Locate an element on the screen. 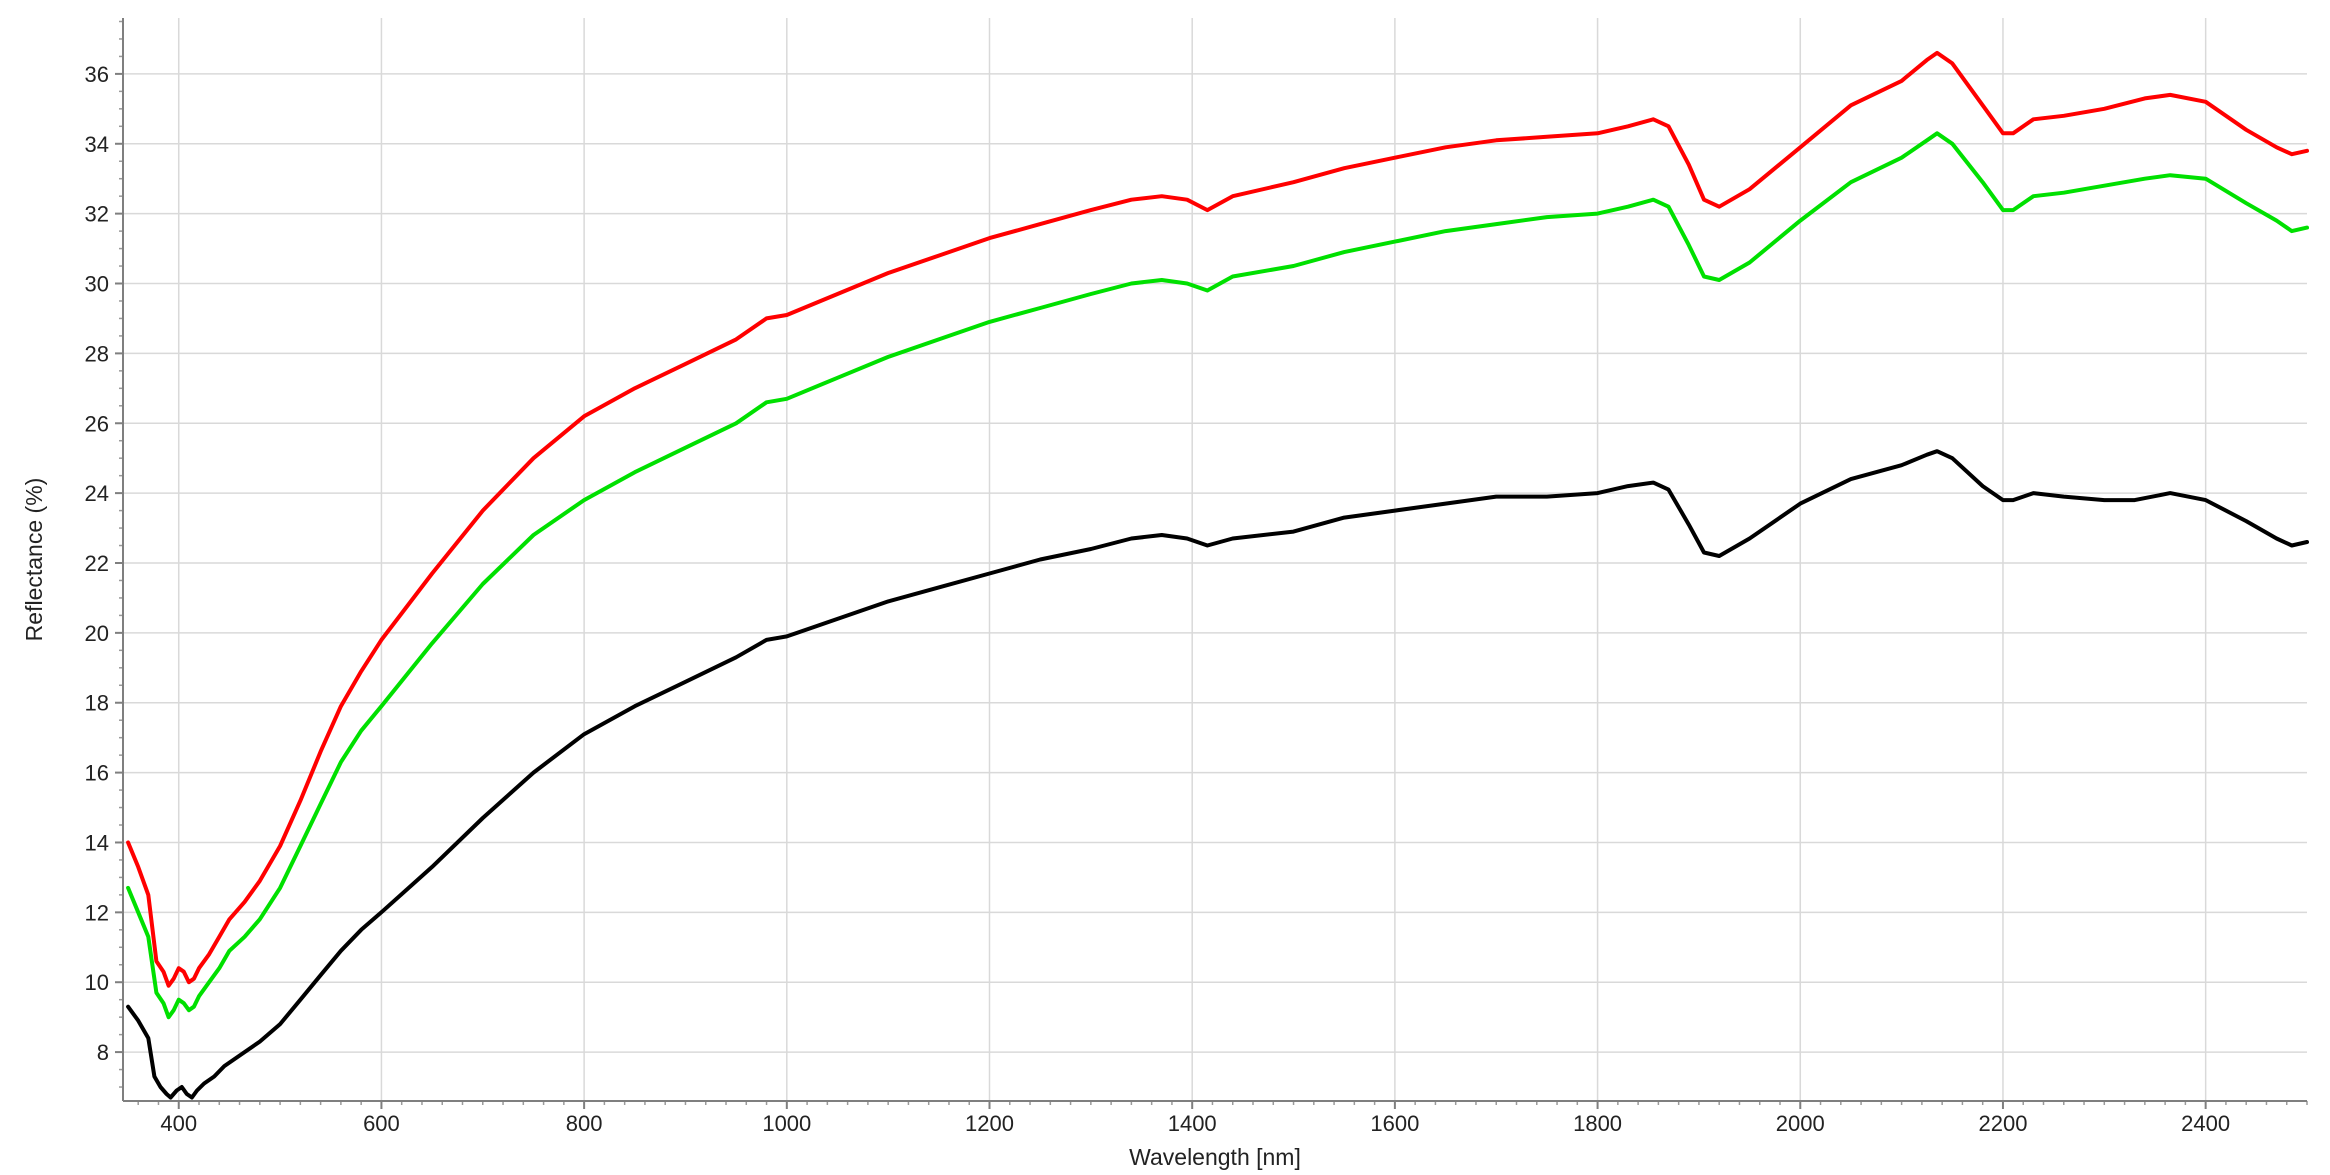  y-tick-label: 32 is located at coordinates (97, 214).